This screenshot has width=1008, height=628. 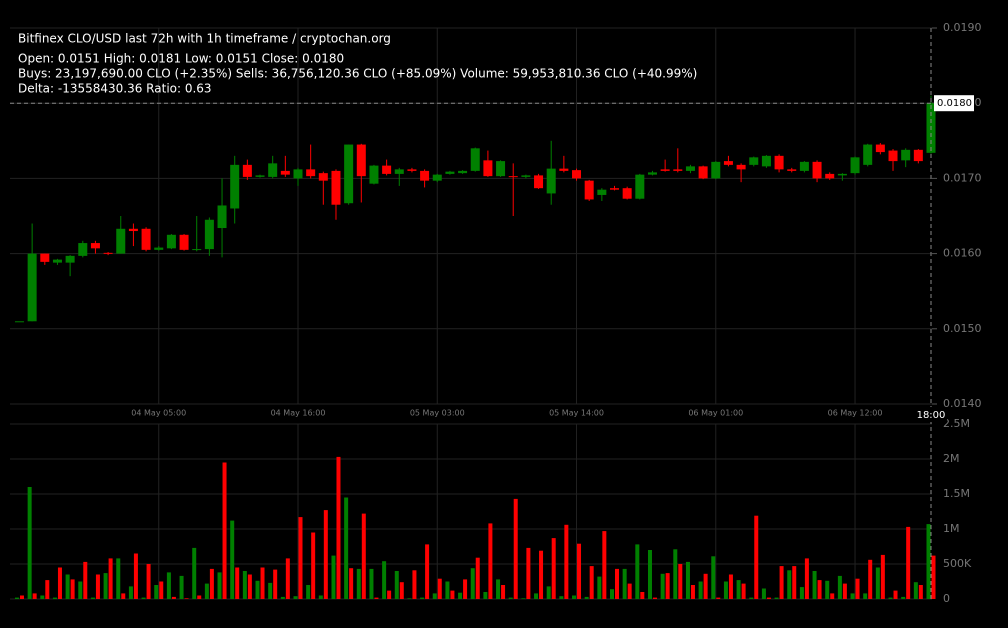 I want to click on y-tick-label: 2.5M, so click(x=956, y=423).